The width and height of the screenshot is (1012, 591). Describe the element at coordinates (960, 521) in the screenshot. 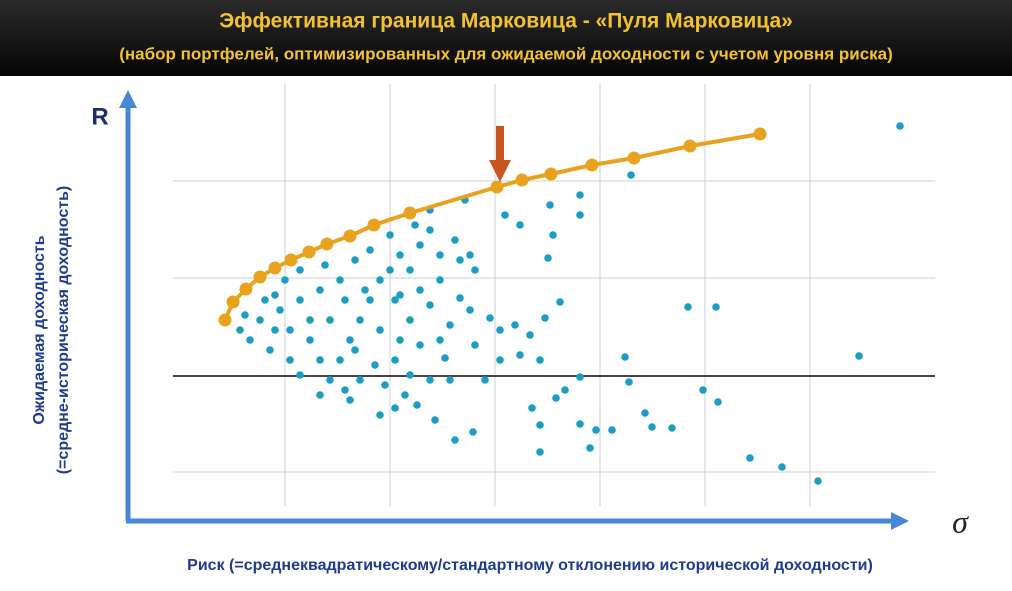

I see `x-axis-symbol: σ` at that location.